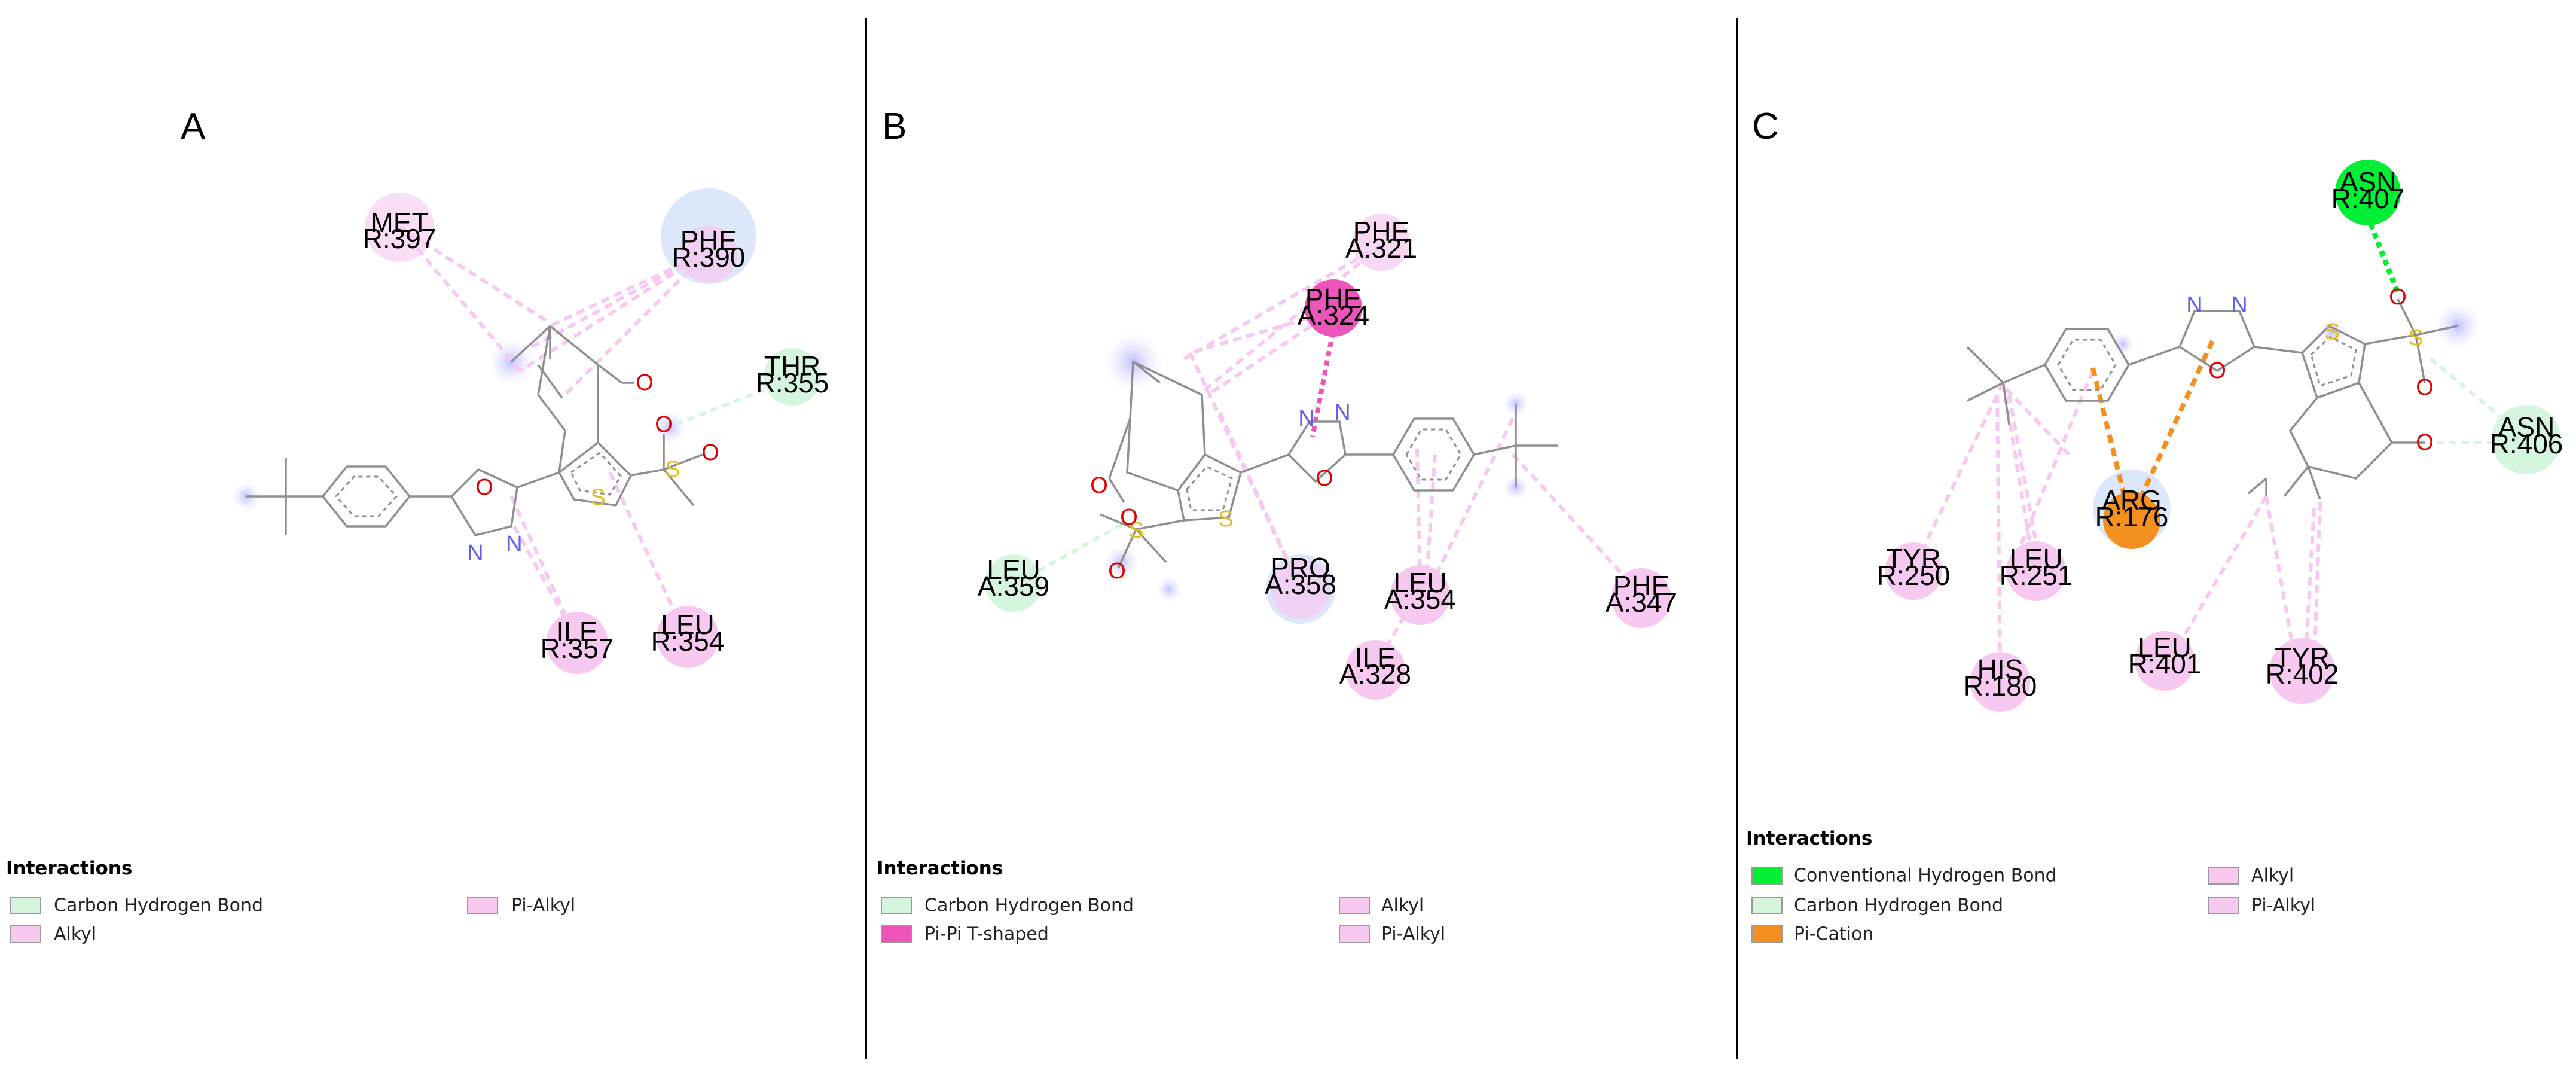 The width and height of the screenshot is (2576, 1067). Describe the element at coordinates (2368, 199) in the screenshot. I see `svg-text: R:407` at that location.